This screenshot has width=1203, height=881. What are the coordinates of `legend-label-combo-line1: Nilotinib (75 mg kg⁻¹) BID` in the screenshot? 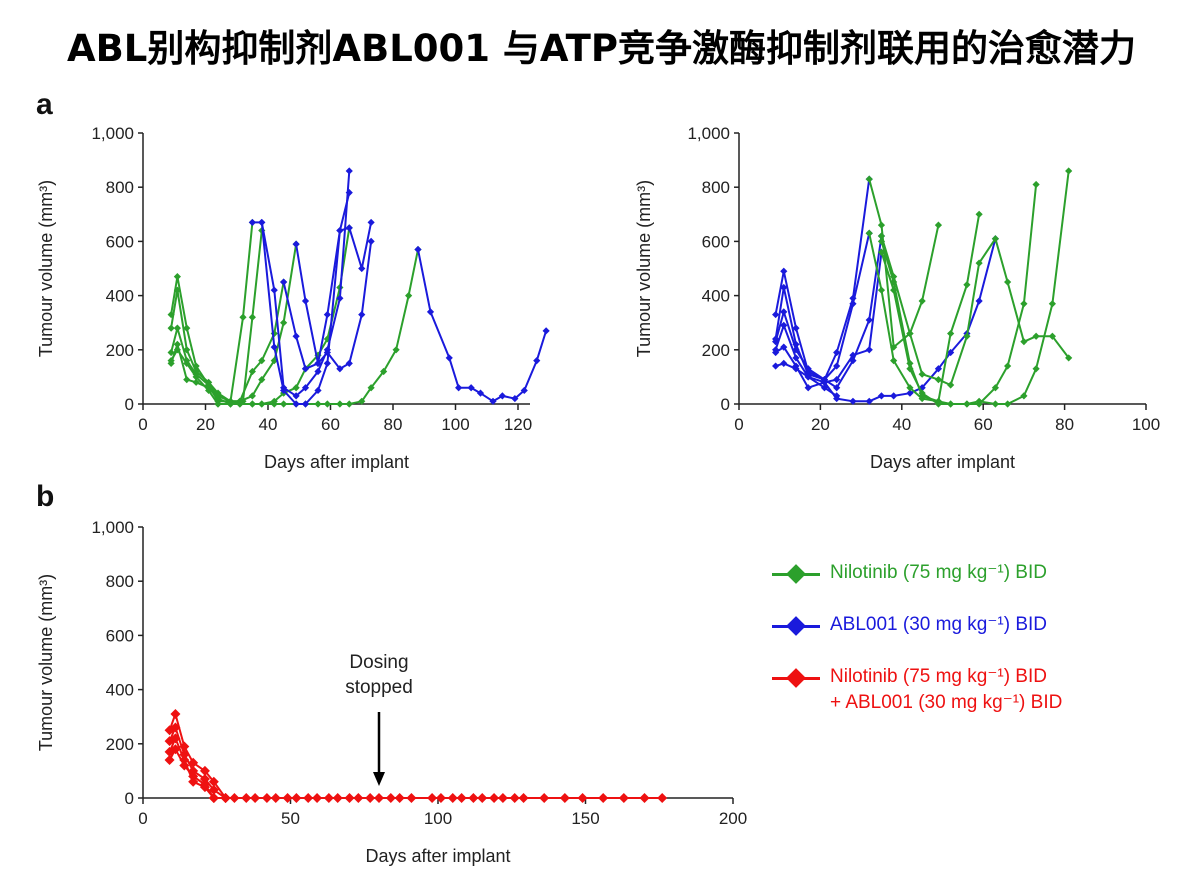 It's located at (938, 676).